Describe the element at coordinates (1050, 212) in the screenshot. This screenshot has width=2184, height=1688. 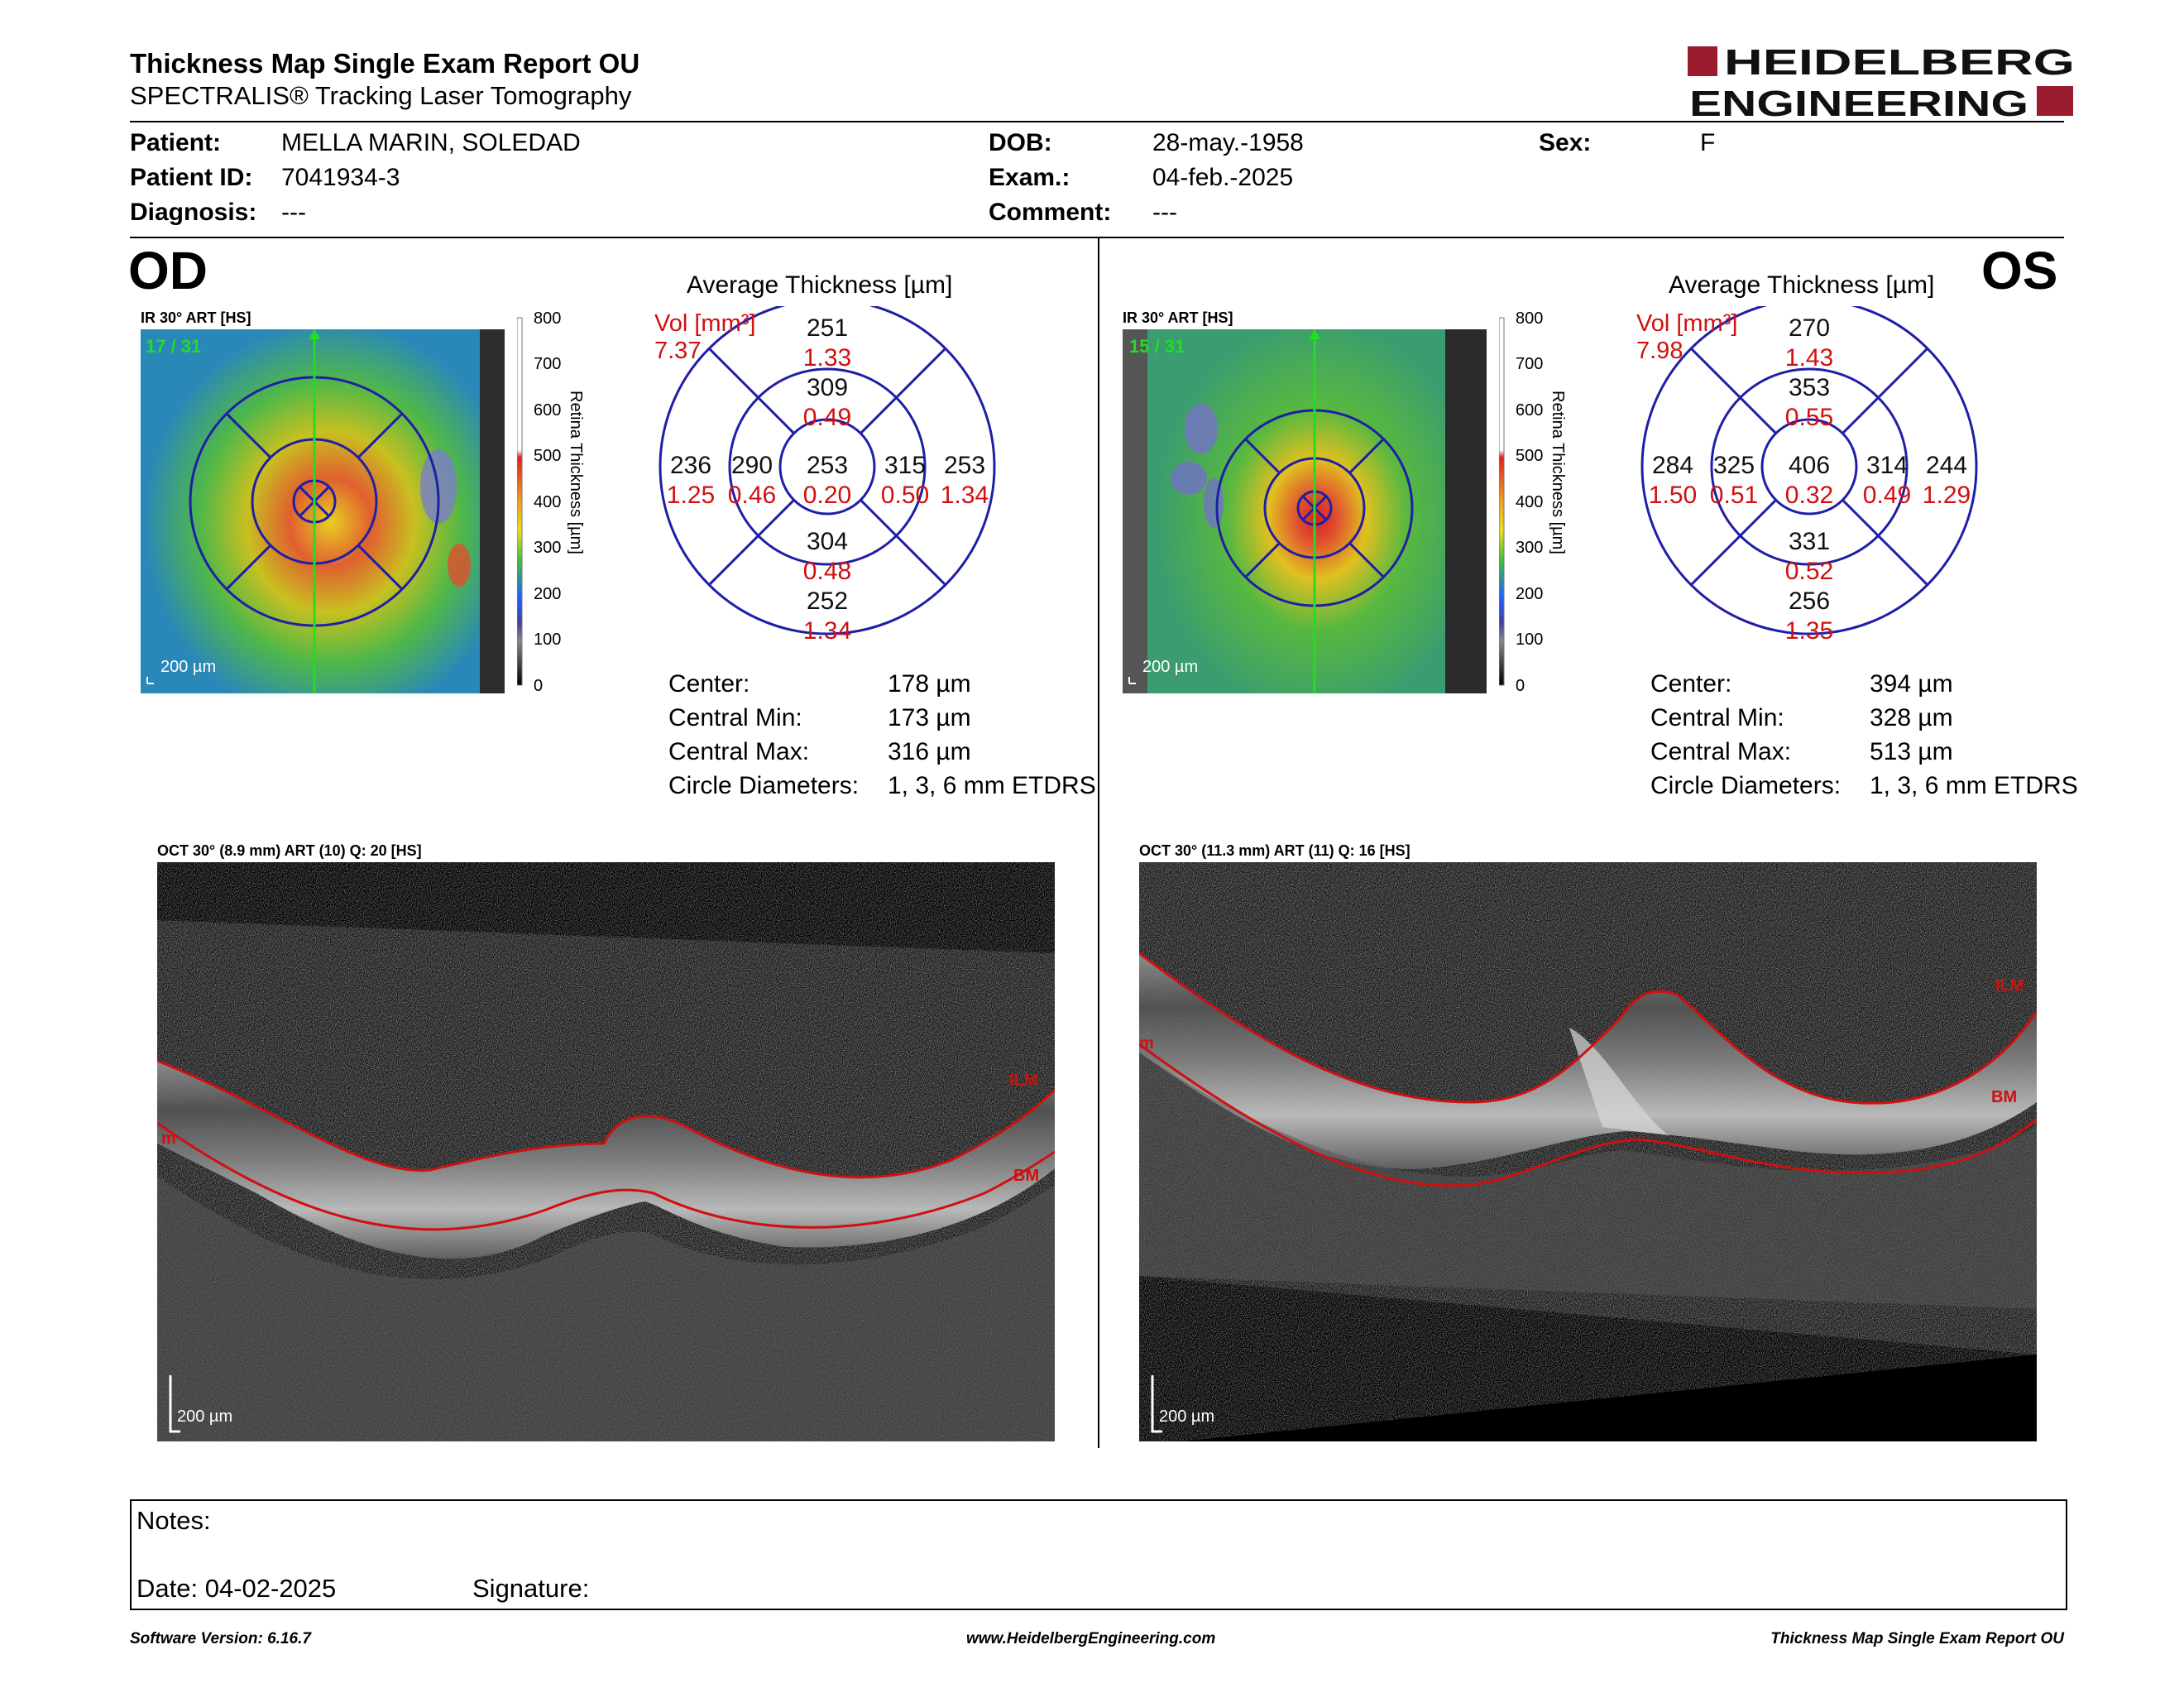
I see `comment-label: Comment:` at that location.